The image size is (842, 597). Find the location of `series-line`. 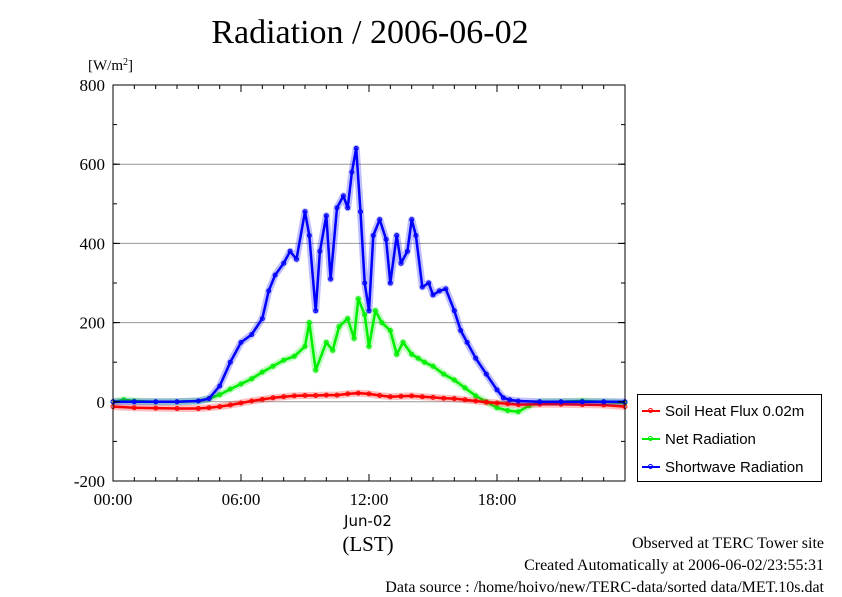

series-line is located at coordinates (369, 400).